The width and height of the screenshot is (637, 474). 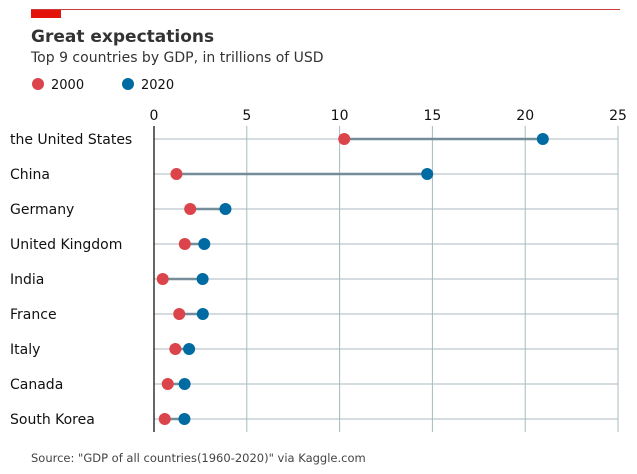 What do you see at coordinates (36, 385) in the screenshot?
I see `y-tick-label: Canada` at bounding box center [36, 385].